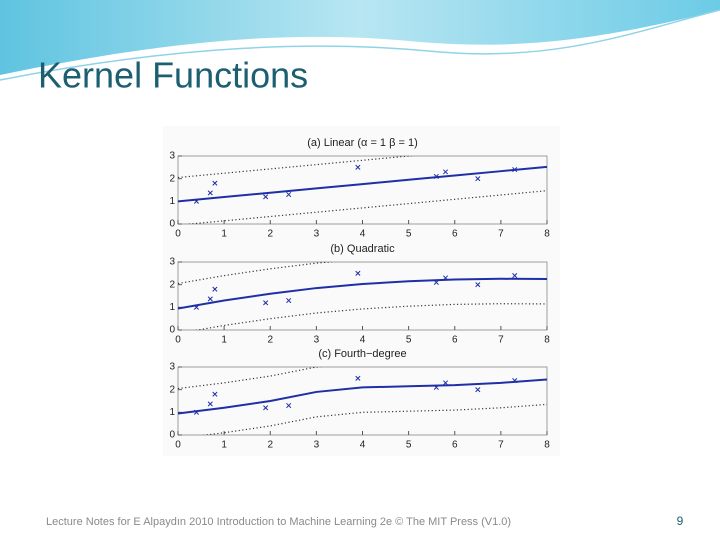 Image resolution: width=720 pixels, height=540 pixels. Describe the element at coordinates (362, 143) in the screenshot. I see `chart-title: (a) Linear (α = 1 β = 1)` at that location.